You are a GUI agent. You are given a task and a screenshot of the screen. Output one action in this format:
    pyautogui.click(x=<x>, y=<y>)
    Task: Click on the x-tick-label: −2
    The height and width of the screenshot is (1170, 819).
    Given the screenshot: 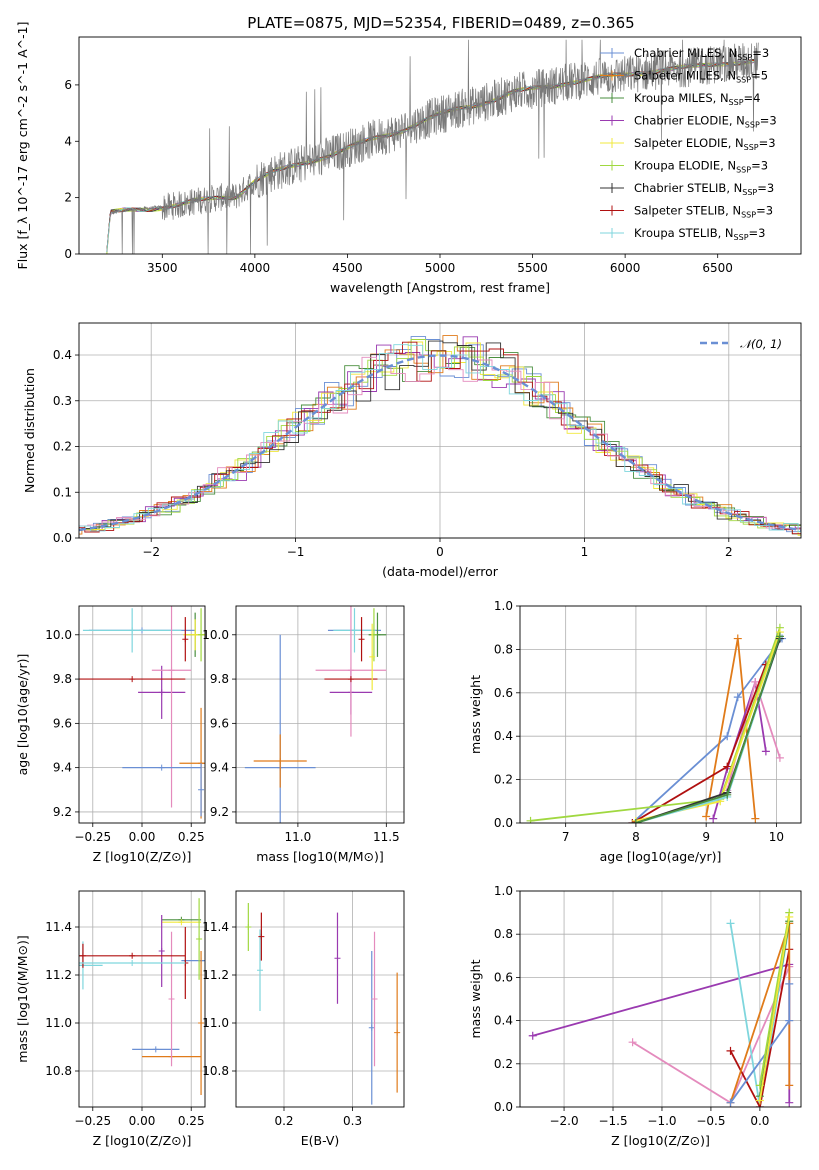 What is the action you would take?
    pyautogui.click(x=151, y=552)
    